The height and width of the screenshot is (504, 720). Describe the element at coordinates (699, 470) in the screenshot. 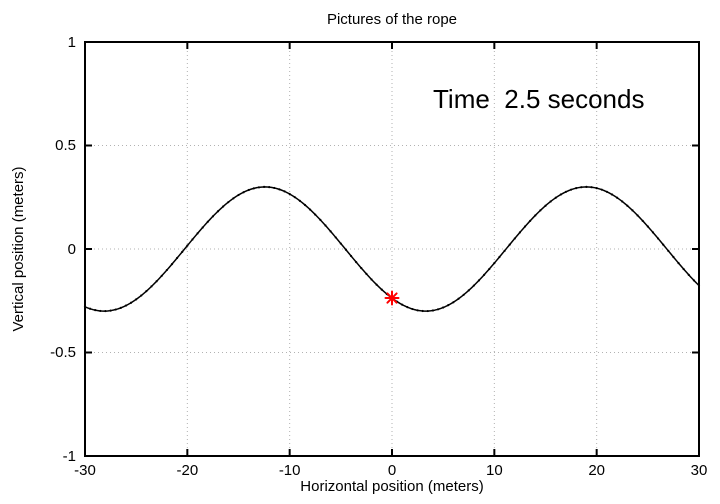

I see `x-tick-label: 30` at that location.